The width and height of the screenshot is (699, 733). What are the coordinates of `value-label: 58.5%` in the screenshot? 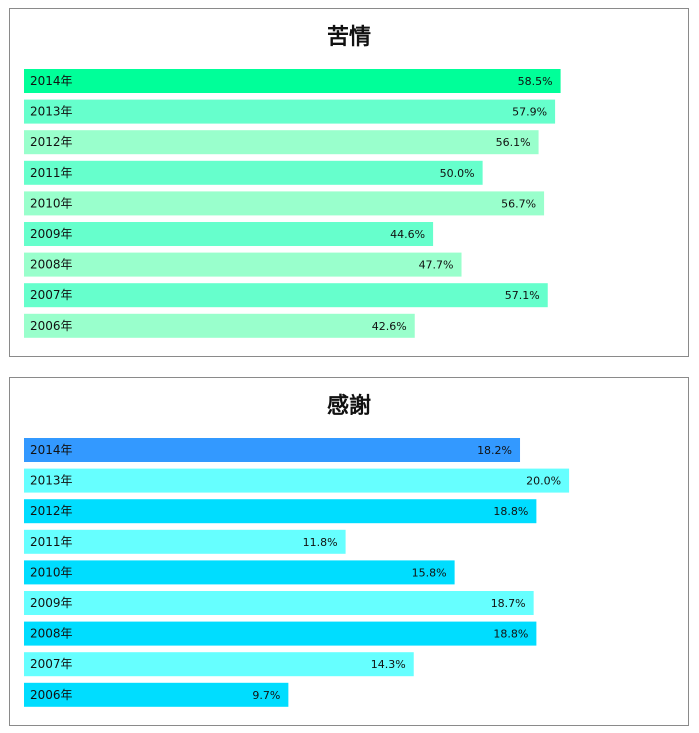 It's located at (535, 81).